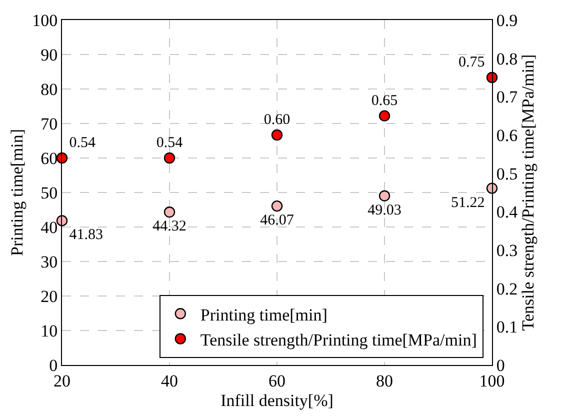  What do you see at coordinates (507, 250) in the screenshot?
I see `y2-tick-label: 0.3` at bounding box center [507, 250].